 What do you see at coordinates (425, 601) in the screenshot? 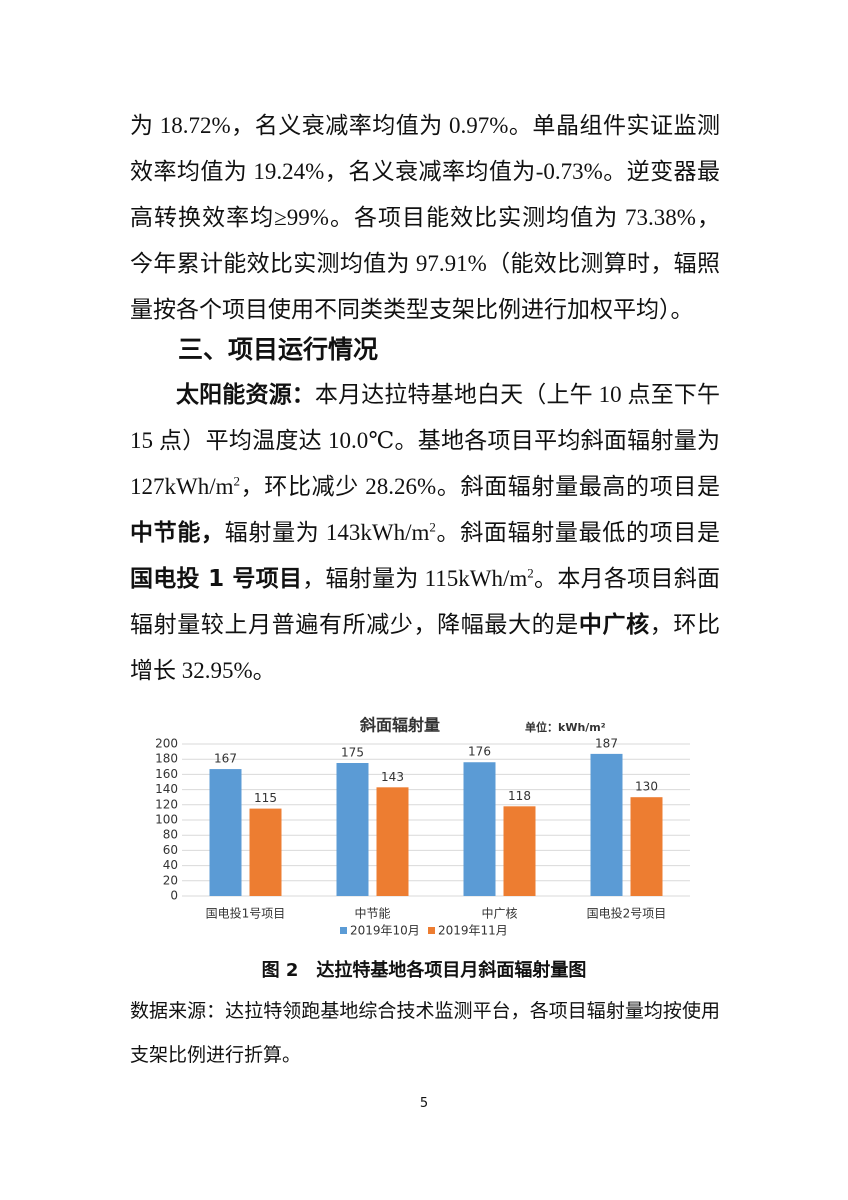
I see `text-run: 。本月各项目斜面辐射量较上月普遍有所减少，降幅最大的是` at bounding box center [425, 601].